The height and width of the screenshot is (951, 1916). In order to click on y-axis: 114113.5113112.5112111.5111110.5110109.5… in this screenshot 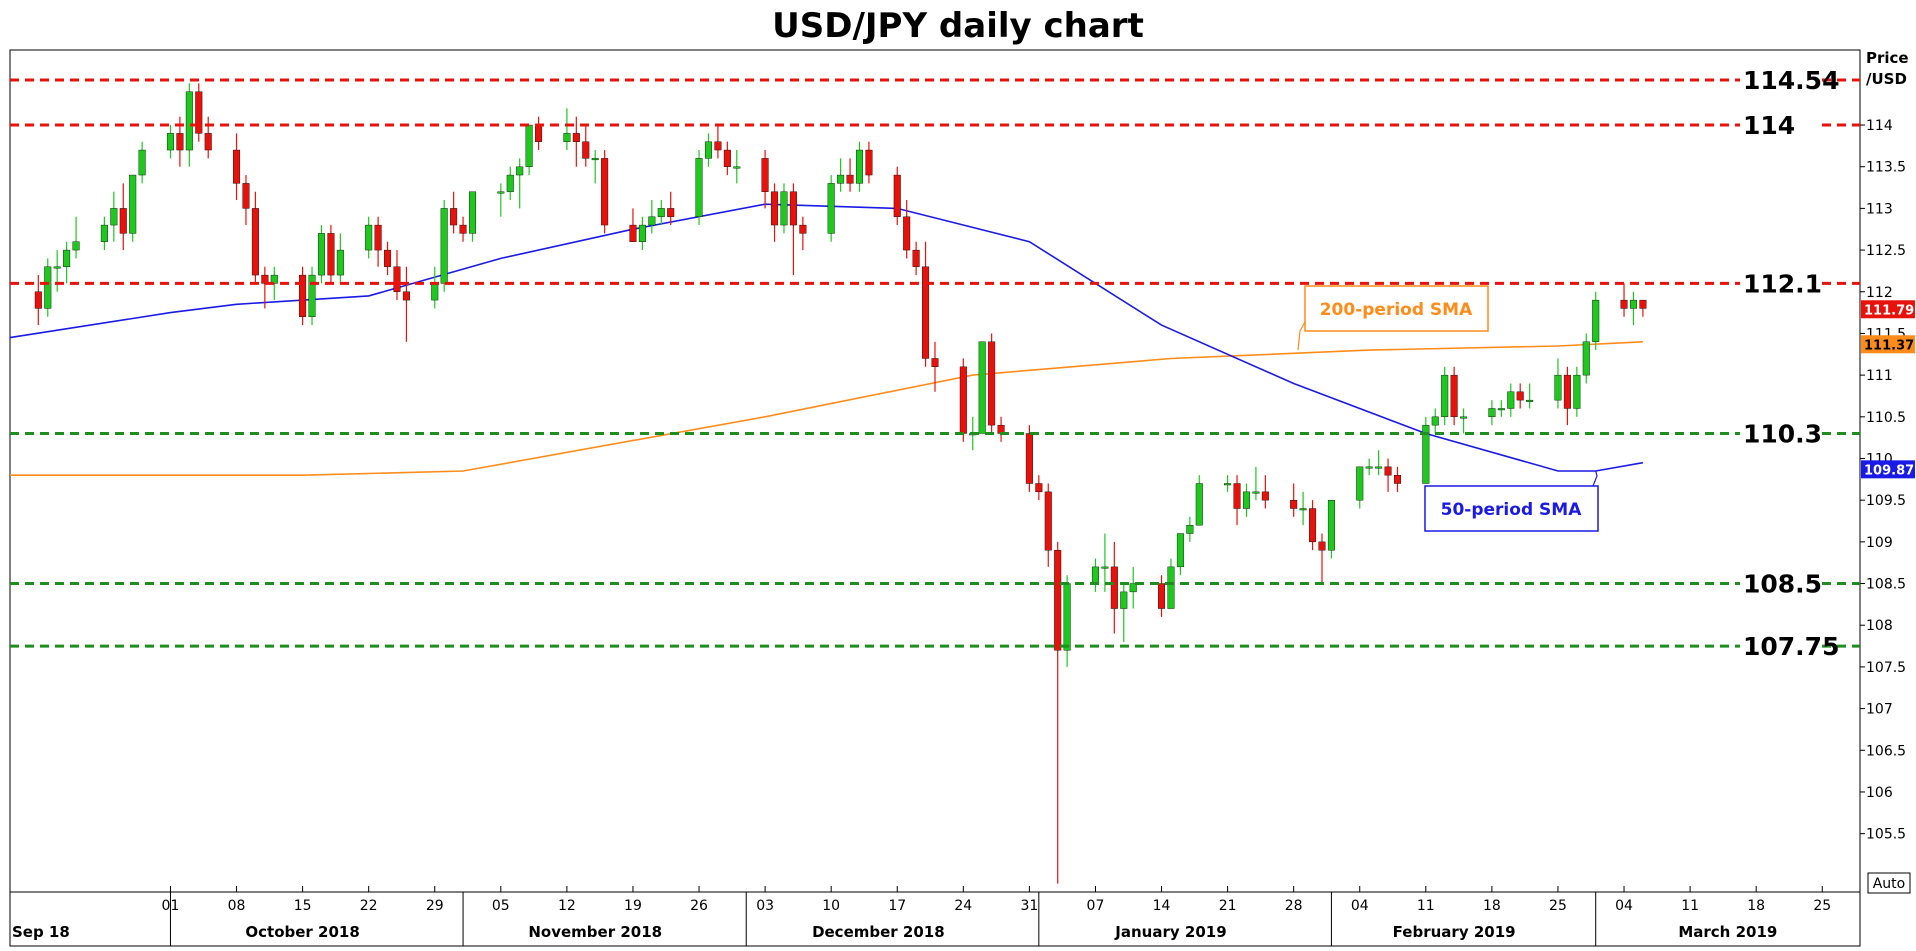, I will do `click(1885, 471)`.